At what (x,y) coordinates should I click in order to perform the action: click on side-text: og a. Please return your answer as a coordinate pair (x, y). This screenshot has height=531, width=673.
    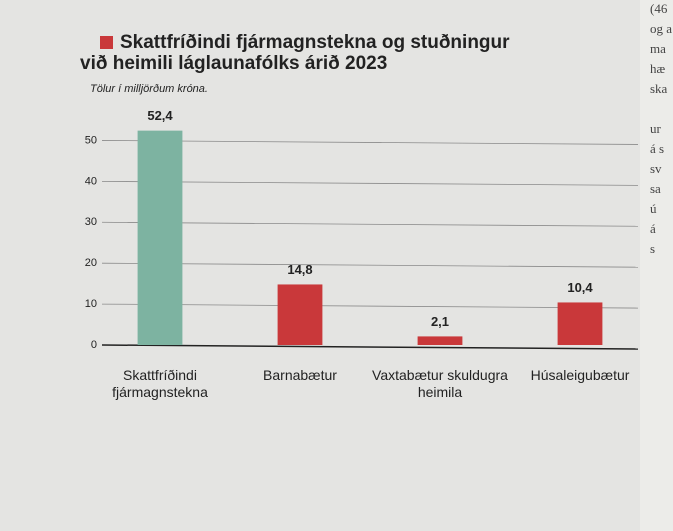
    Looking at the image, I should click on (661, 28).